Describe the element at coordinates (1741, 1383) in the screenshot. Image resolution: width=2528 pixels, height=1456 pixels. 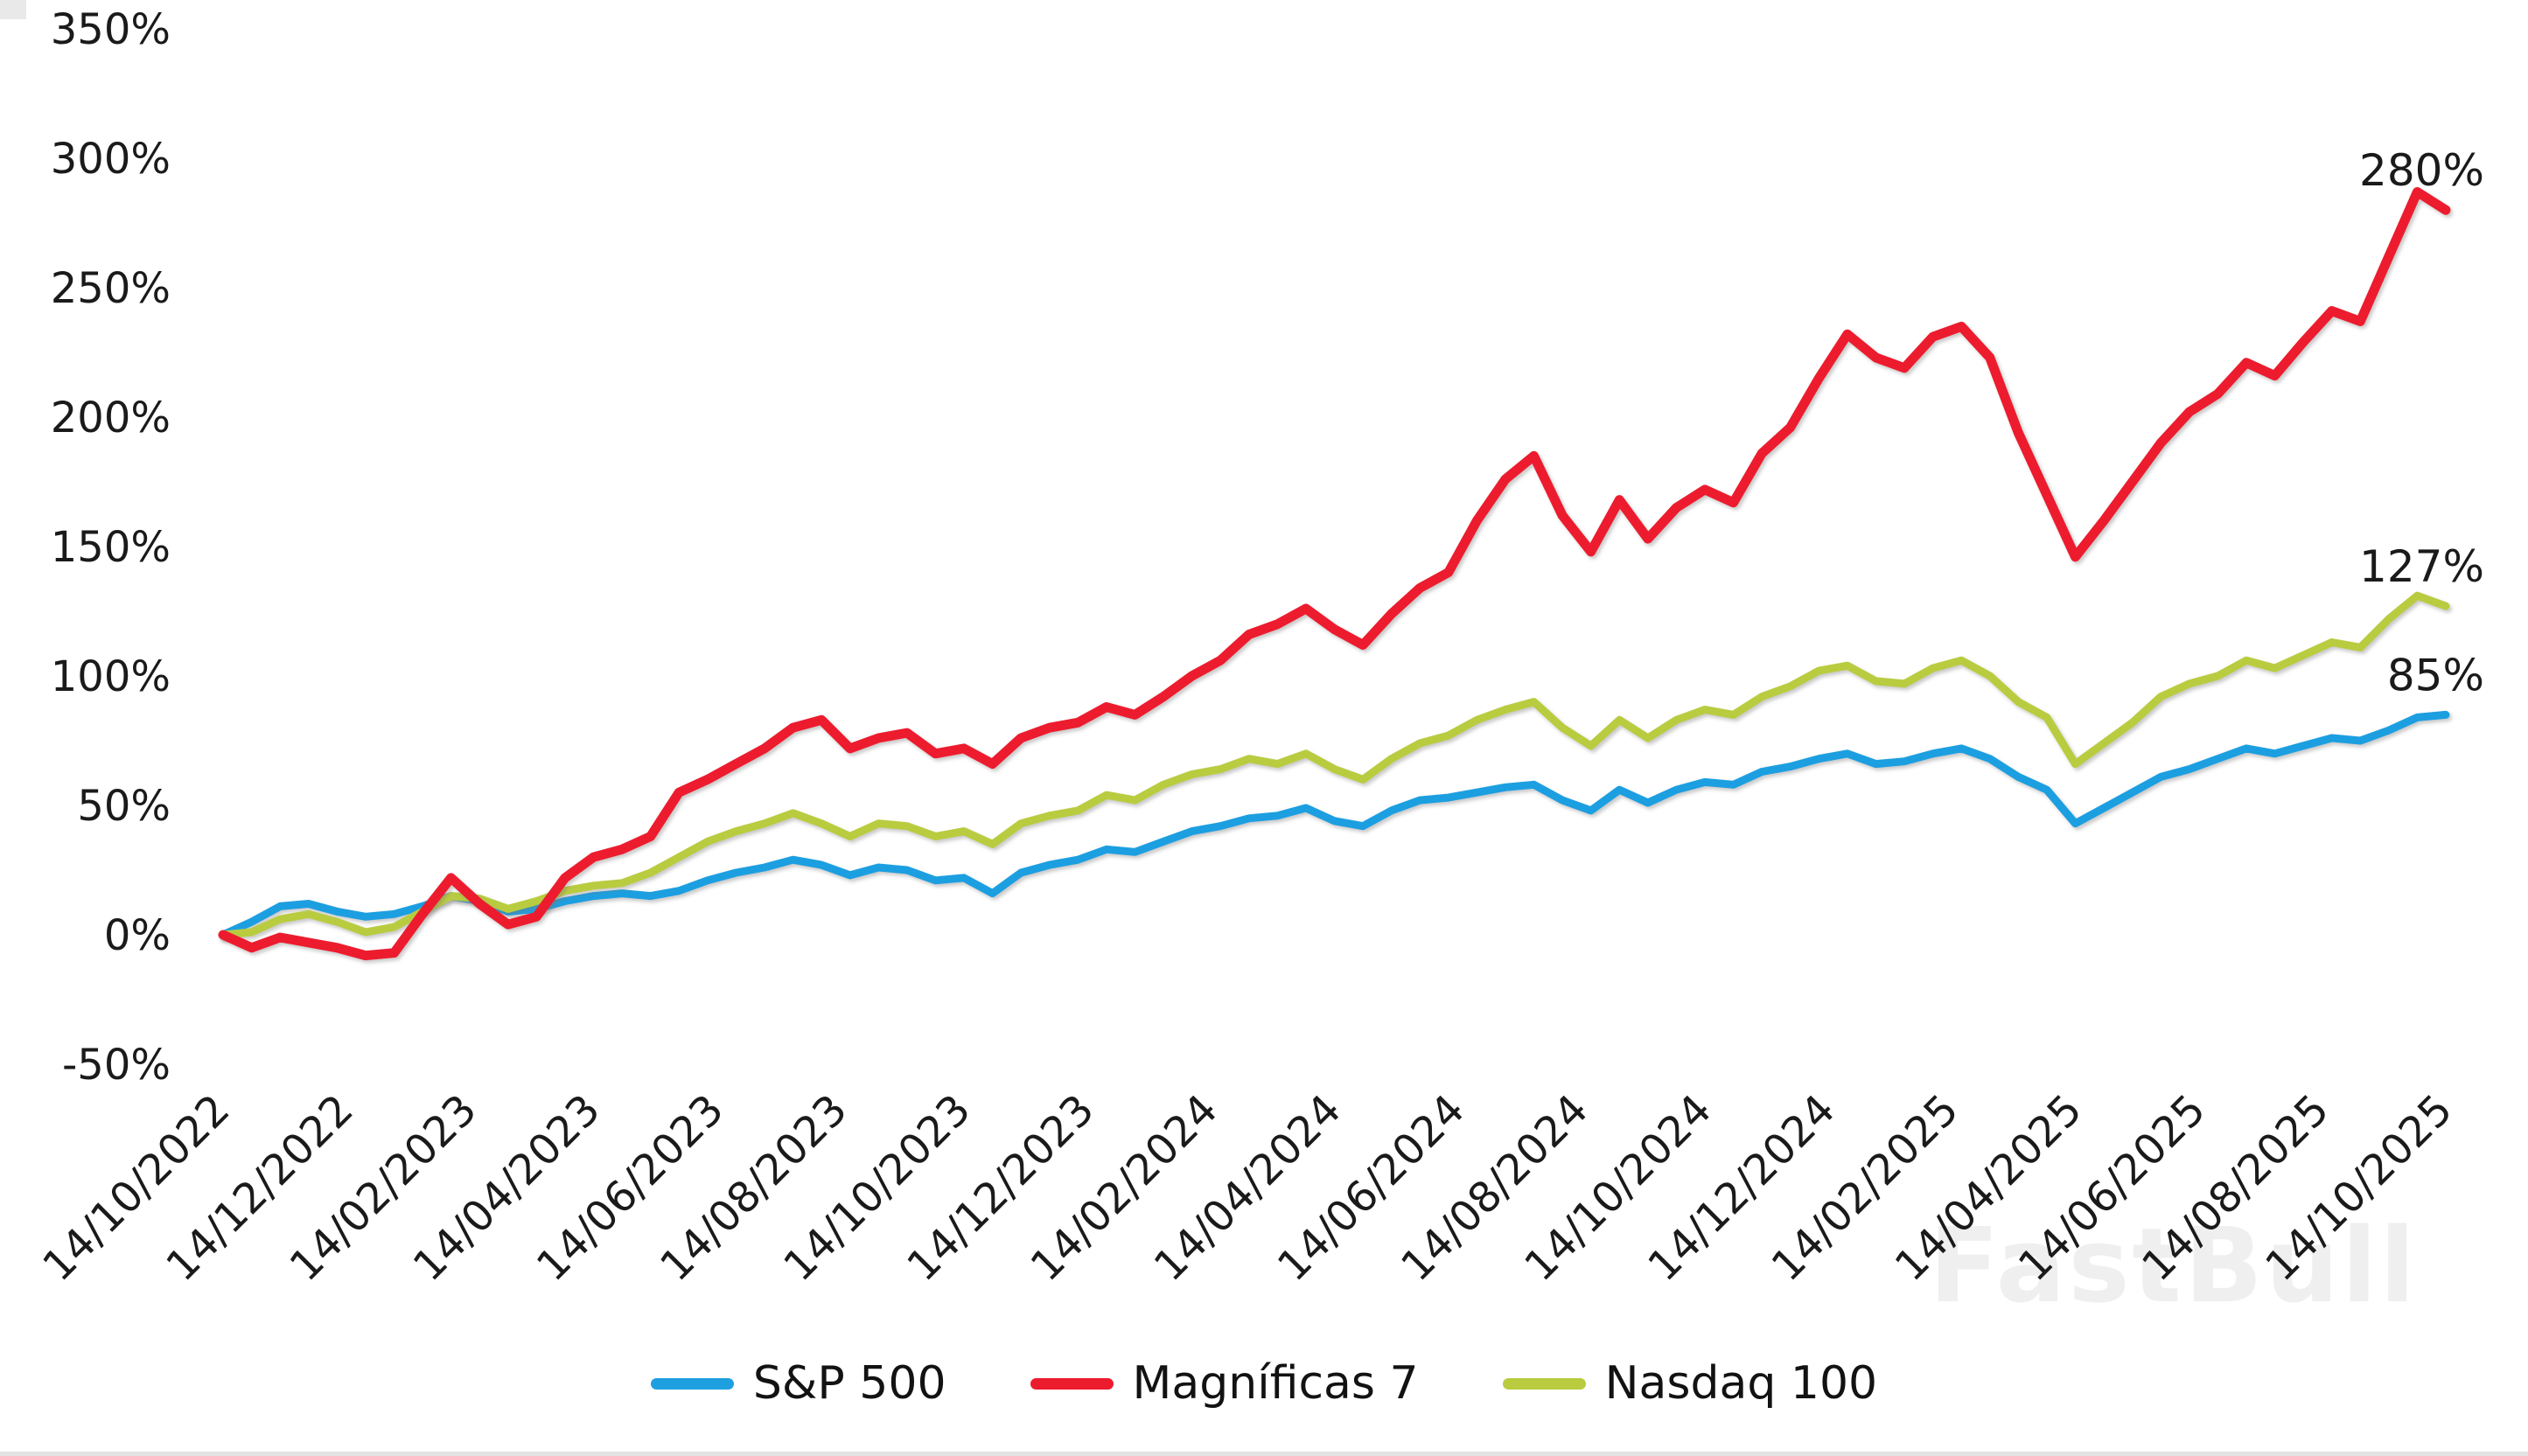
I see `legend-label-nasdaq100: Nasdaq 100` at that location.